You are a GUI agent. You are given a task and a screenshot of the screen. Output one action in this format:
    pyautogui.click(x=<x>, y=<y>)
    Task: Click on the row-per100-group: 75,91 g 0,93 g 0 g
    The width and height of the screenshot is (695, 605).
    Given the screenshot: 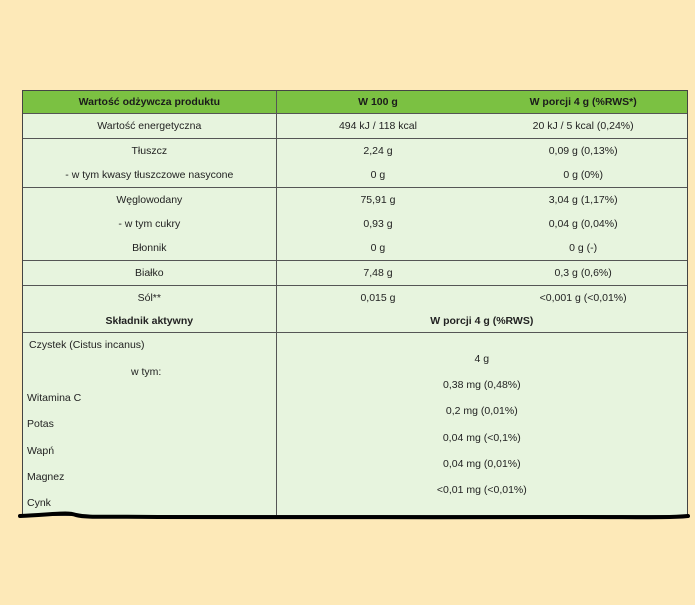 What is the action you would take?
    pyautogui.click(x=378, y=224)
    